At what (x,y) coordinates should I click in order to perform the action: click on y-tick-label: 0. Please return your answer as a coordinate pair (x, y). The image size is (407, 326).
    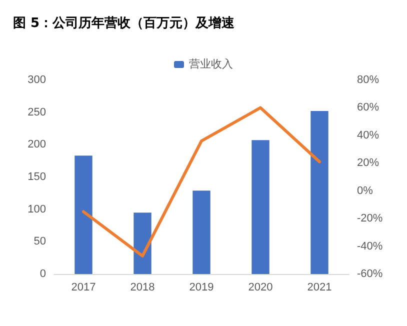
    Looking at the image, I should click on (43, 274).